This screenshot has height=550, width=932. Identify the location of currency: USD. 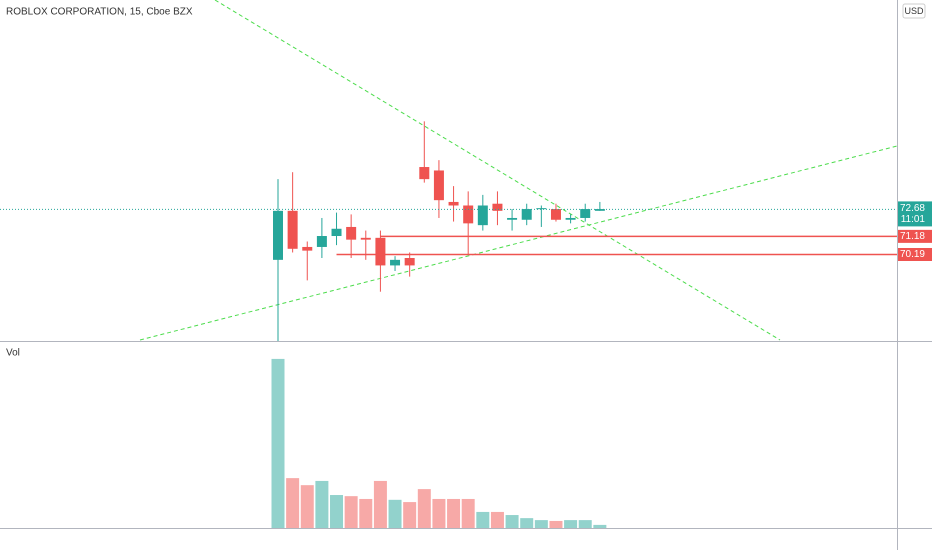
(914, 11).